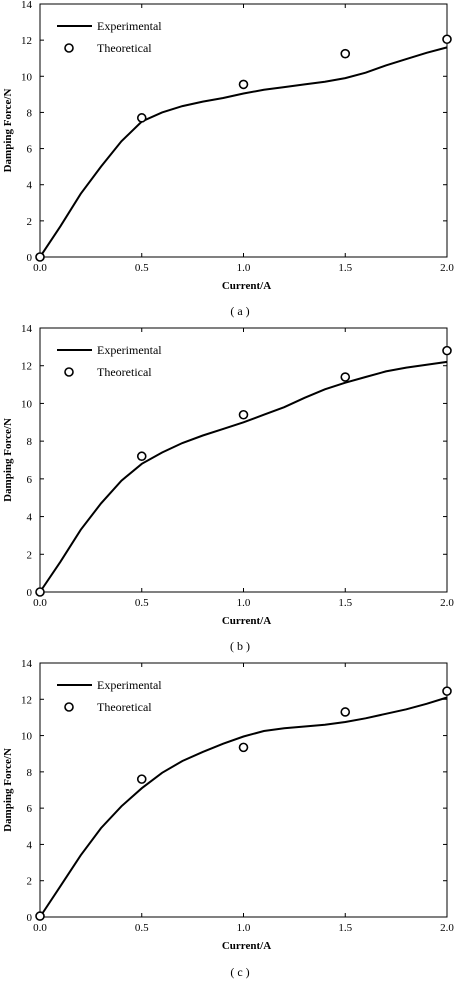 The height and width of the screenshot is (985, 455). I want to click on panel-caption: ( c ), so click(239, 972).